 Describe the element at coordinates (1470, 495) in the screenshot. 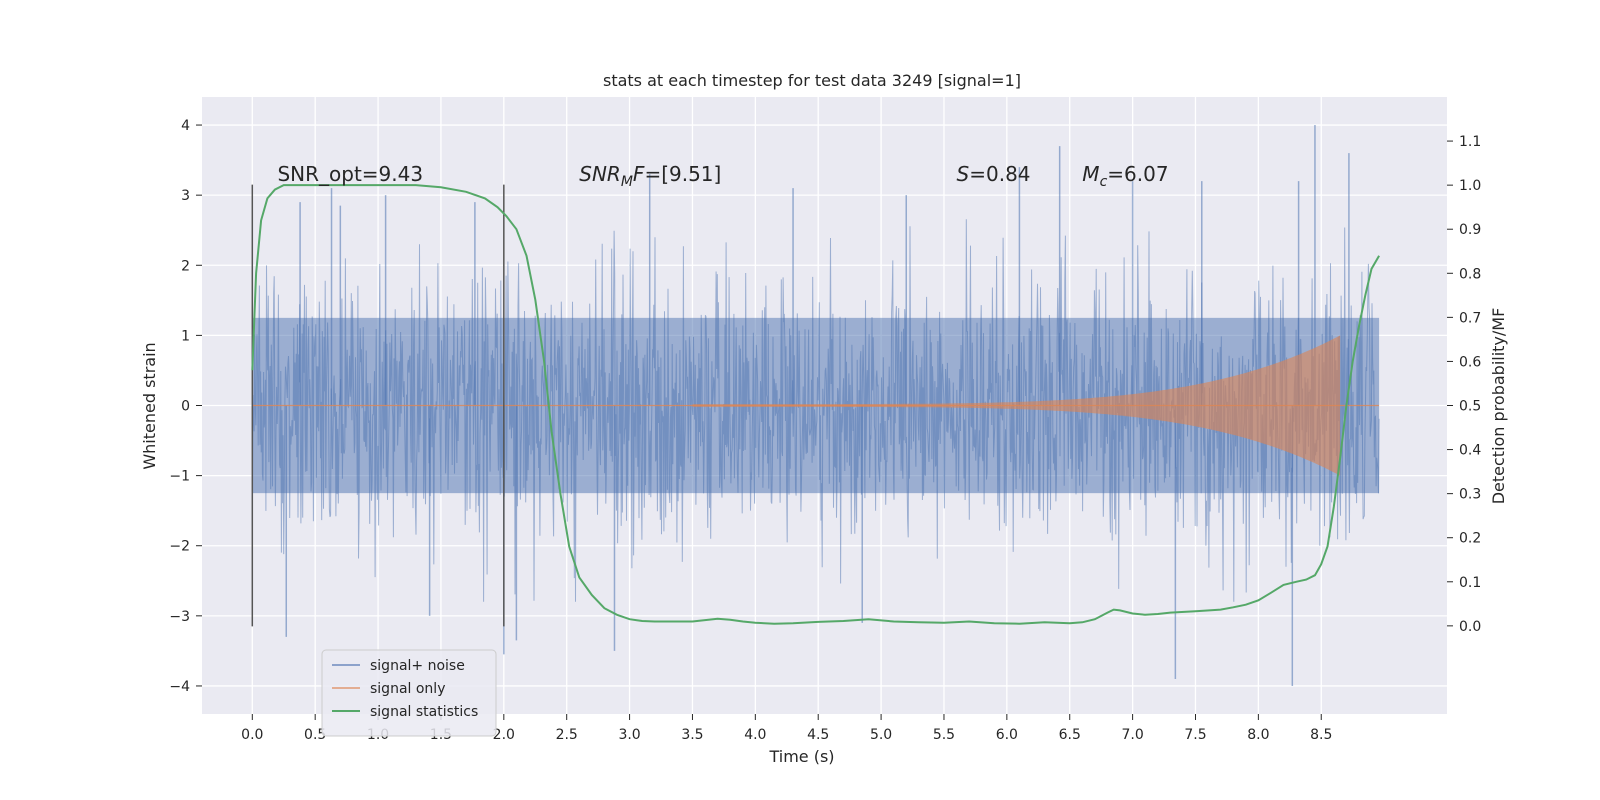

I see `y2-tick-label: 0.3` at that location.